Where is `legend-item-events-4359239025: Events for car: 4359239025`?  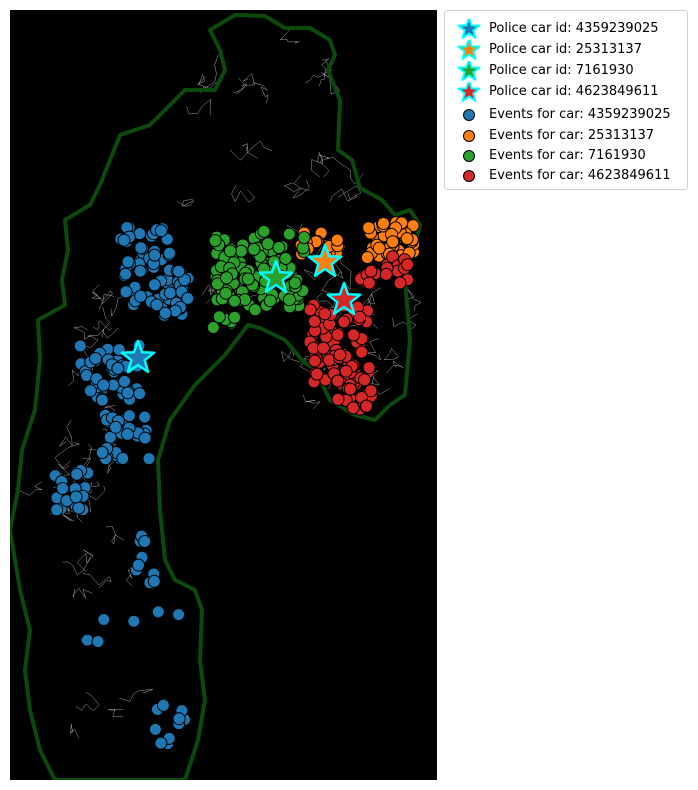
legend-item-events-4359239025: Events for car: 4359239025 is located at coordinates (566, 115).